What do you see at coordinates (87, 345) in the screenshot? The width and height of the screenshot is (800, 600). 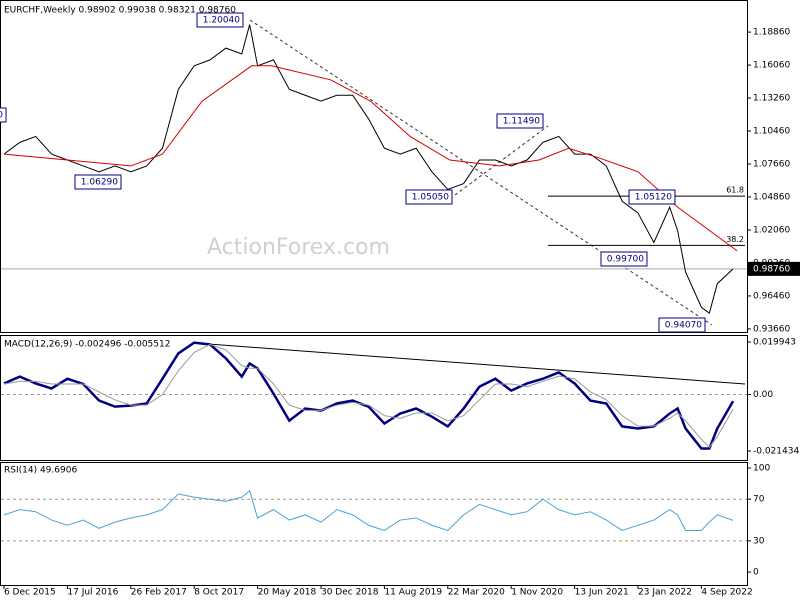 I see `macd-header: MACD(12,26,9) -0.002496 -0.005512` at bounding box center [87, 345].